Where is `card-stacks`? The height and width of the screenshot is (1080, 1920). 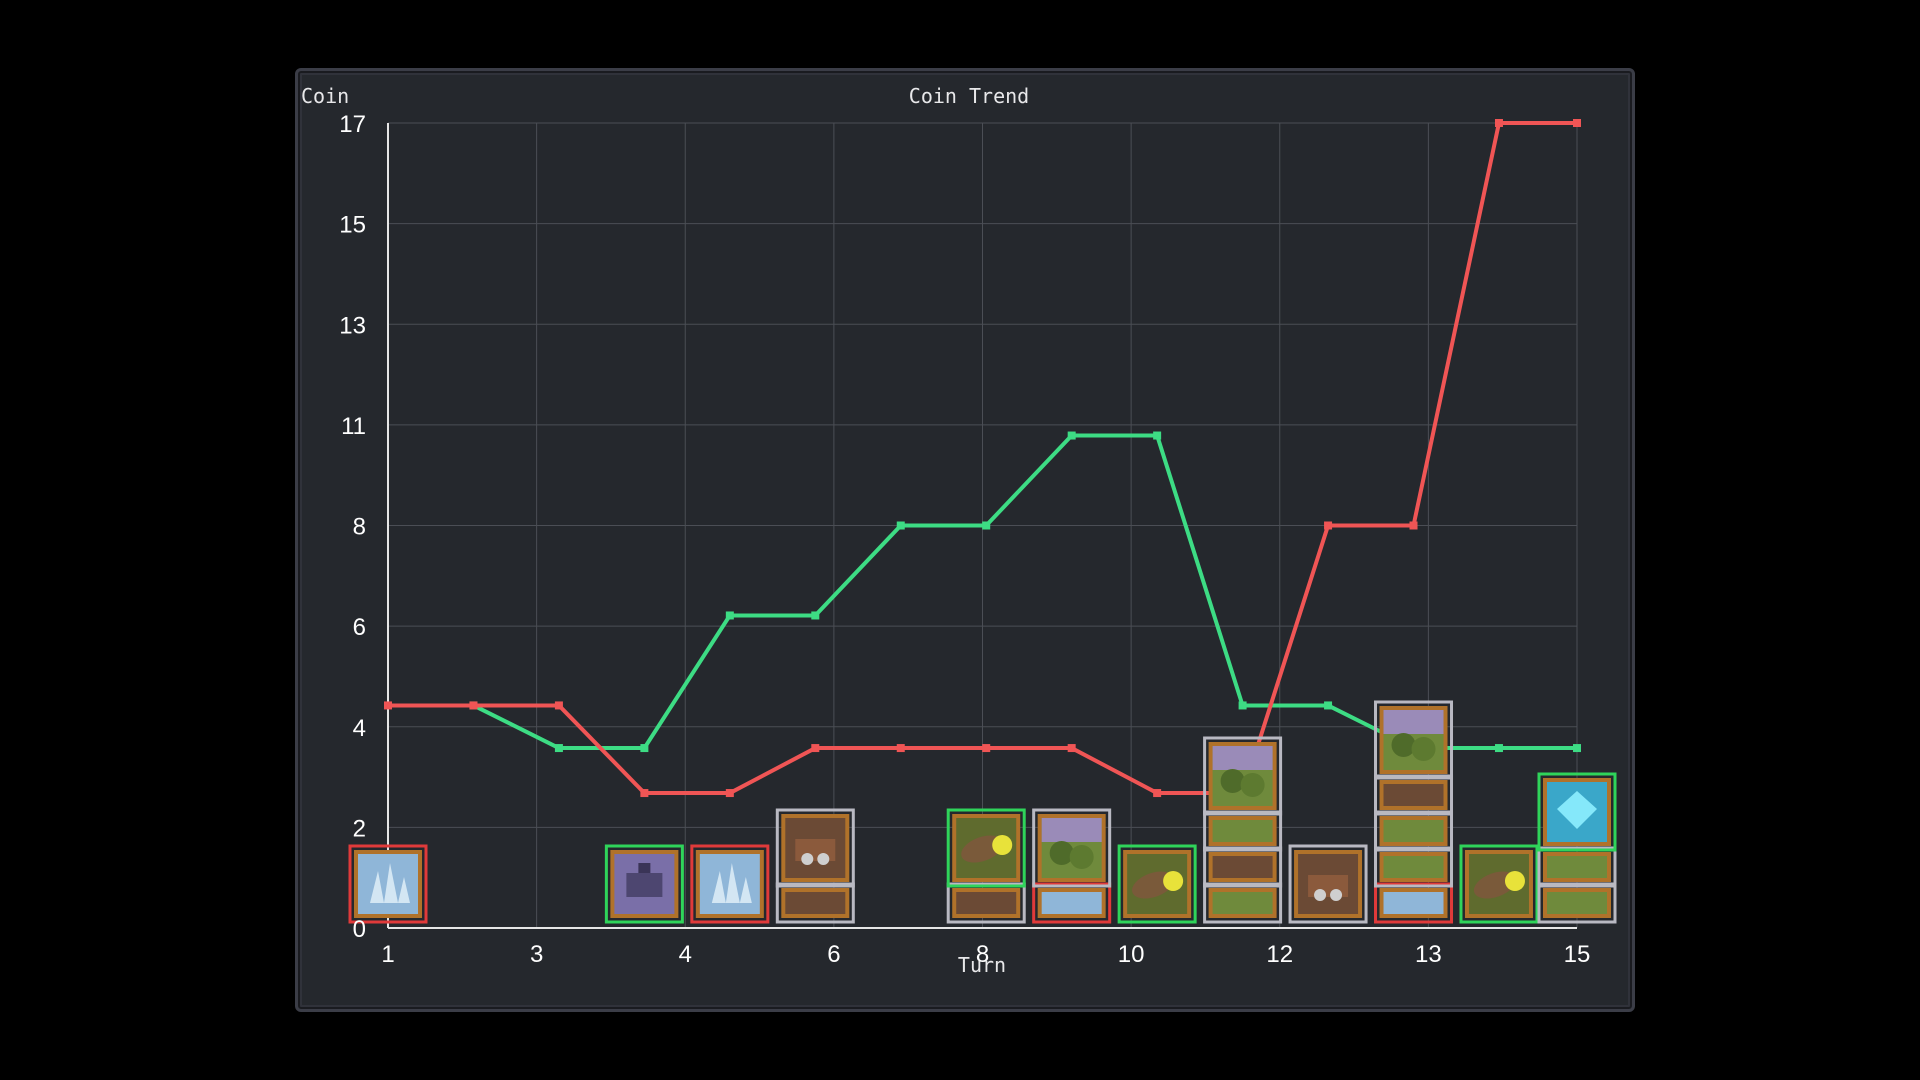
card-stacks is located at coordinates (982, 812).